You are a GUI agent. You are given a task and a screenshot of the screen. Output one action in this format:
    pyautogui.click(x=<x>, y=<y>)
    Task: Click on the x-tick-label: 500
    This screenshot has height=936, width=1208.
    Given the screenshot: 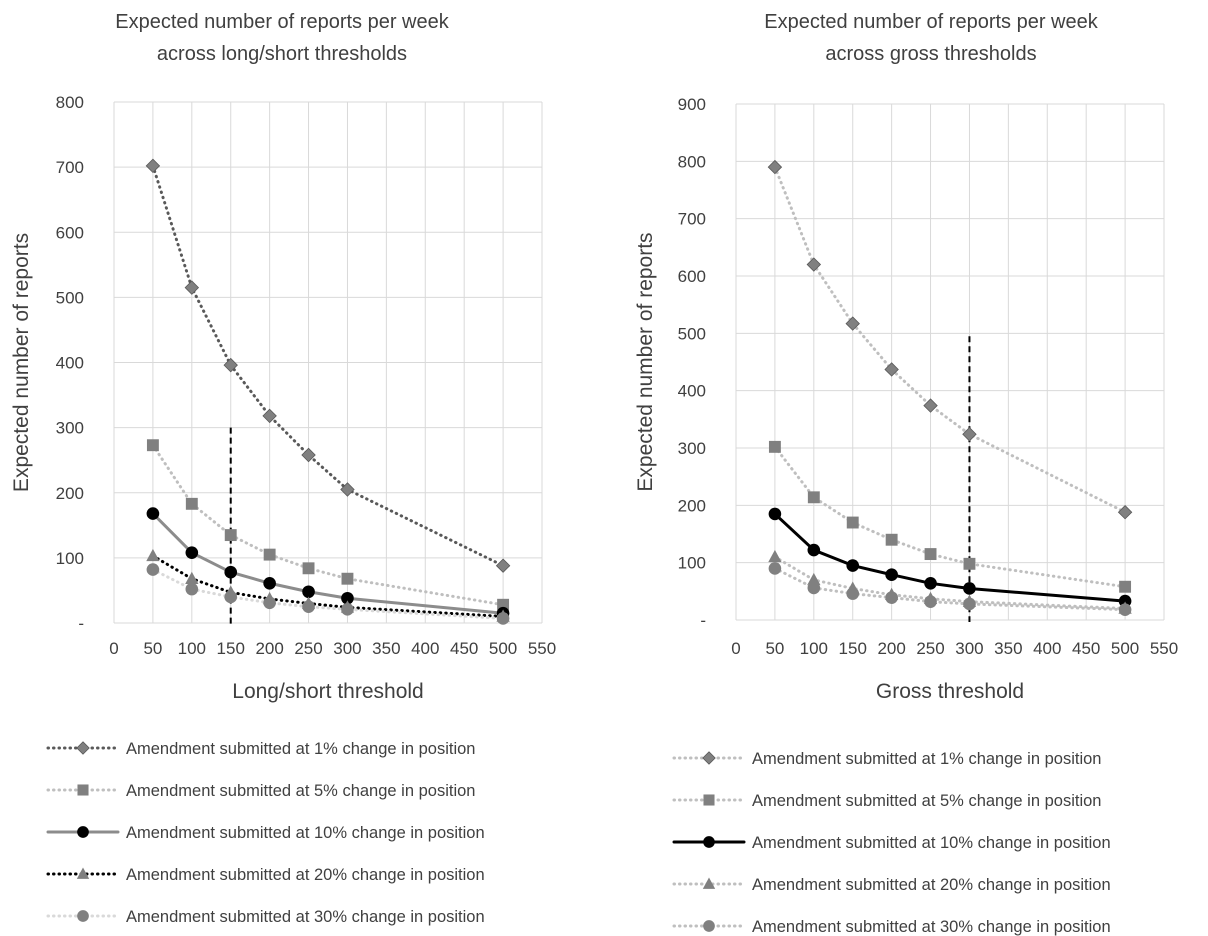 What is the action you would take?
    pyautogui.click(x=1125, y=648)
    